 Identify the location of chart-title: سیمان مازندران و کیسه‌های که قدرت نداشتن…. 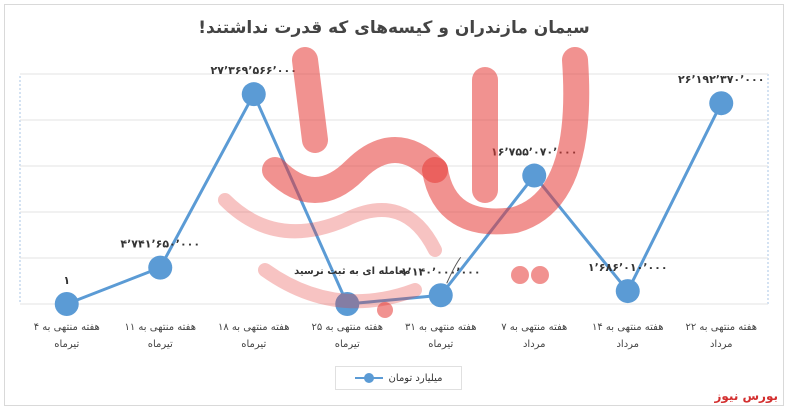
(394, 28).